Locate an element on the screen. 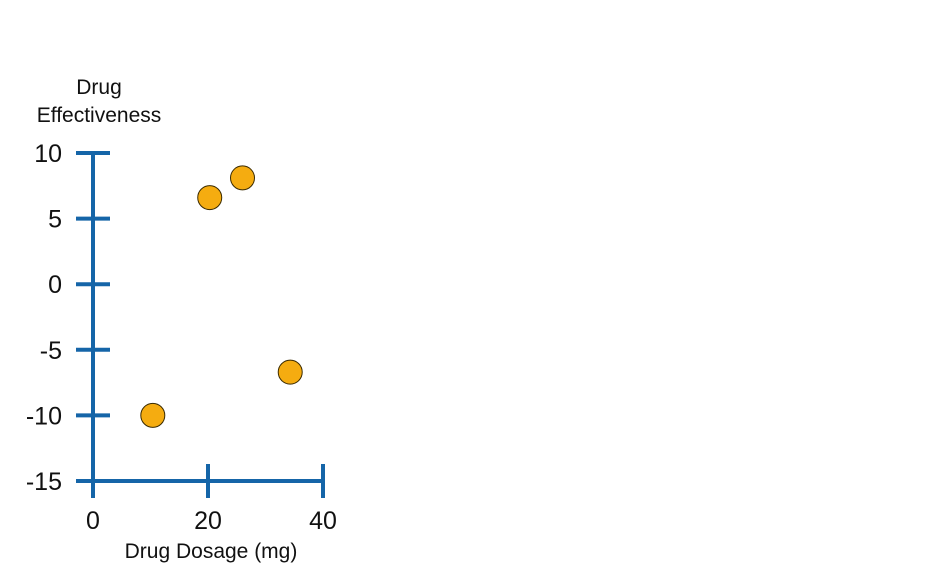 This screenshot has height=578, width=945. y-tick-label: -5 is located at coordinates (51, 351).